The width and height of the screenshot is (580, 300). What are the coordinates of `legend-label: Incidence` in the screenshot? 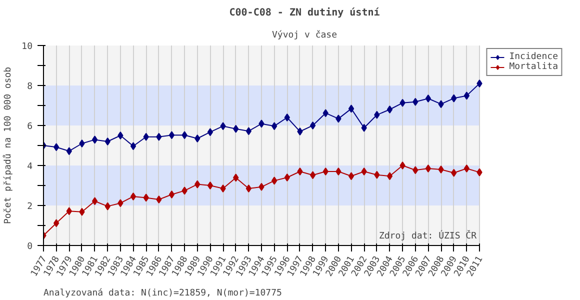 It's located at (533, 57).